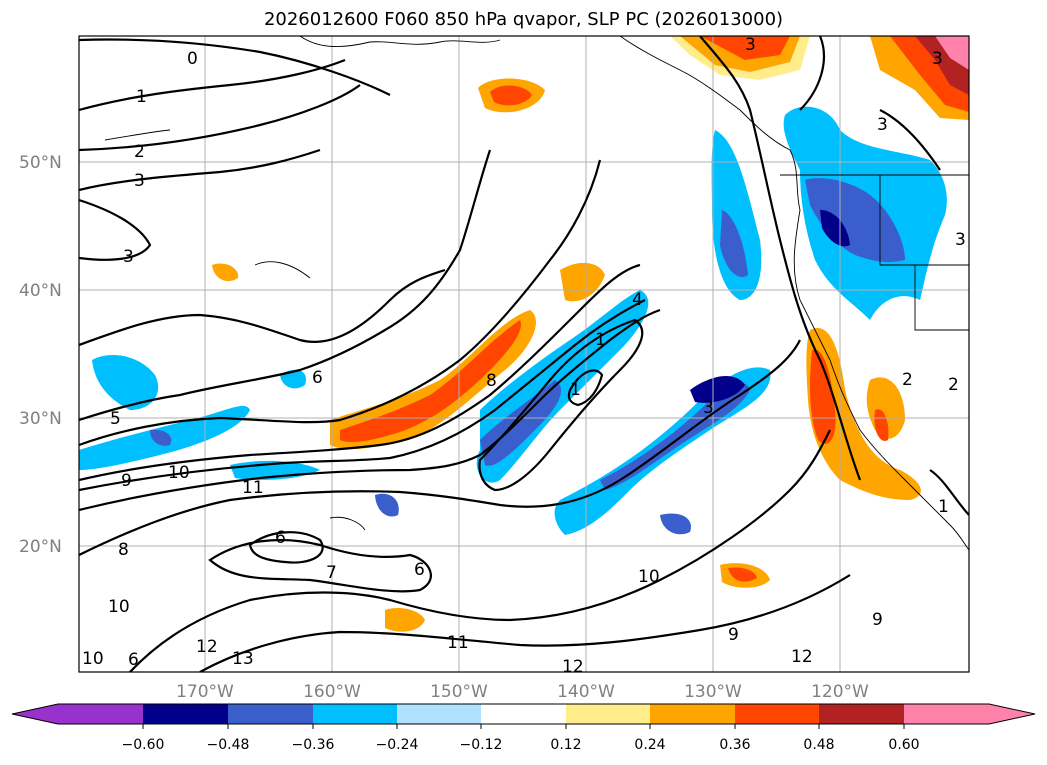  What do you see at coordinates (637, 300) in the screenshot?
I see `contour-label: 4` at bounding box center [637, 300].